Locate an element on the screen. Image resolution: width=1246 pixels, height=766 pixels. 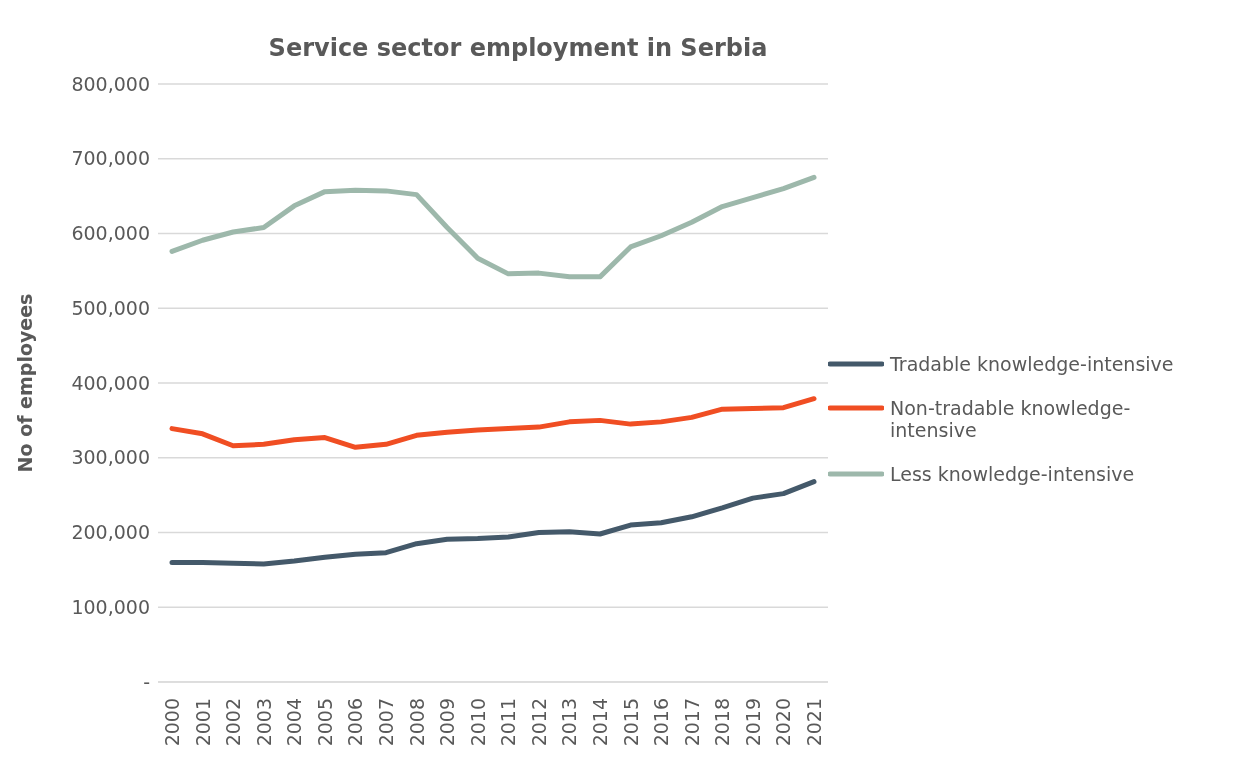
x-tick-label: 2016 is located at coordinates (661, 722).